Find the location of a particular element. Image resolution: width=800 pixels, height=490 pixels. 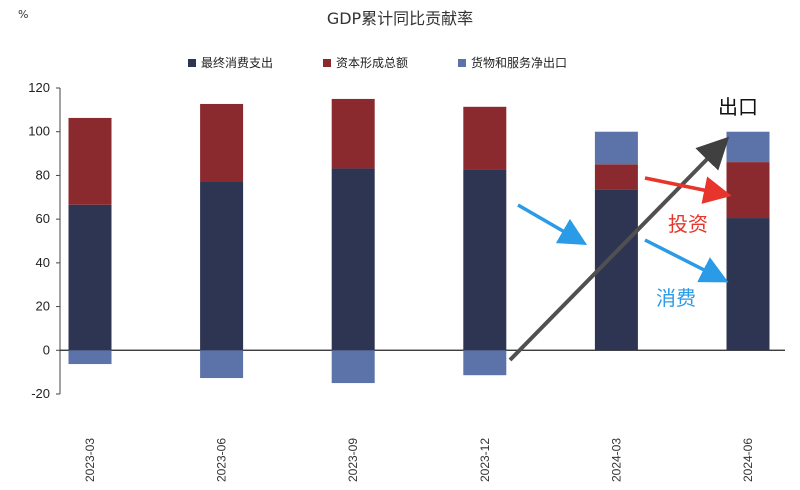

x-tick-label: 2023-09 is located at coordinates (353, 460).